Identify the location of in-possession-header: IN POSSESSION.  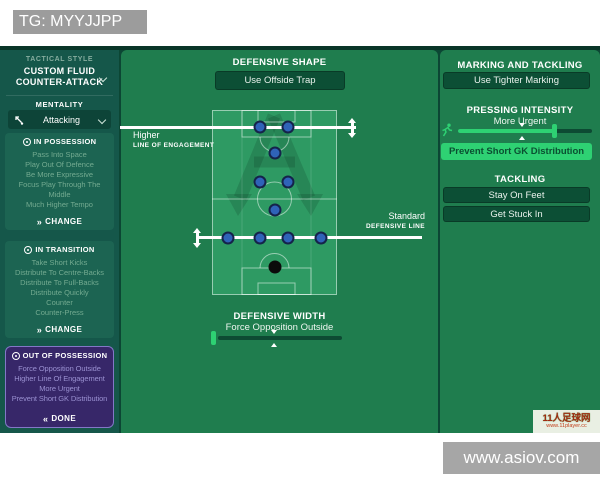
(59, 141).